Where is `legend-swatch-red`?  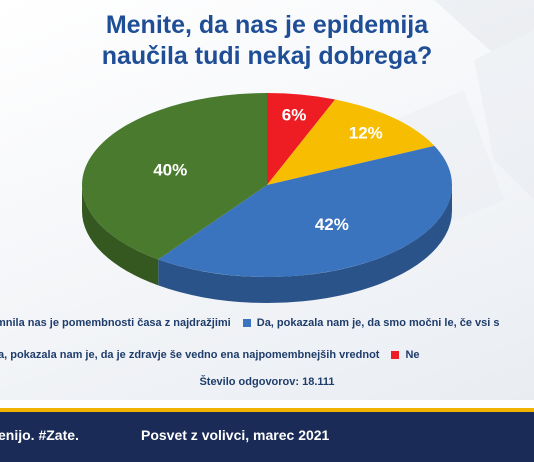 legend-swatch-red is located at coordinates (395, 355).